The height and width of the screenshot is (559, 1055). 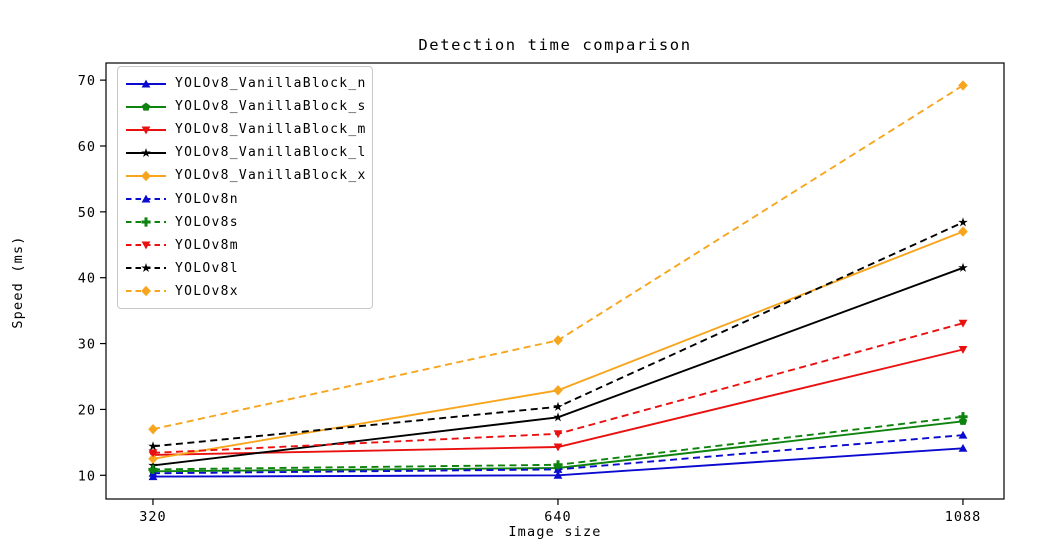 What do you see at coordinates (244, 268) in the screenshot?
I see `legend-item-YOLOv8l: YOLOv8l` at bounding box center [244, 268].